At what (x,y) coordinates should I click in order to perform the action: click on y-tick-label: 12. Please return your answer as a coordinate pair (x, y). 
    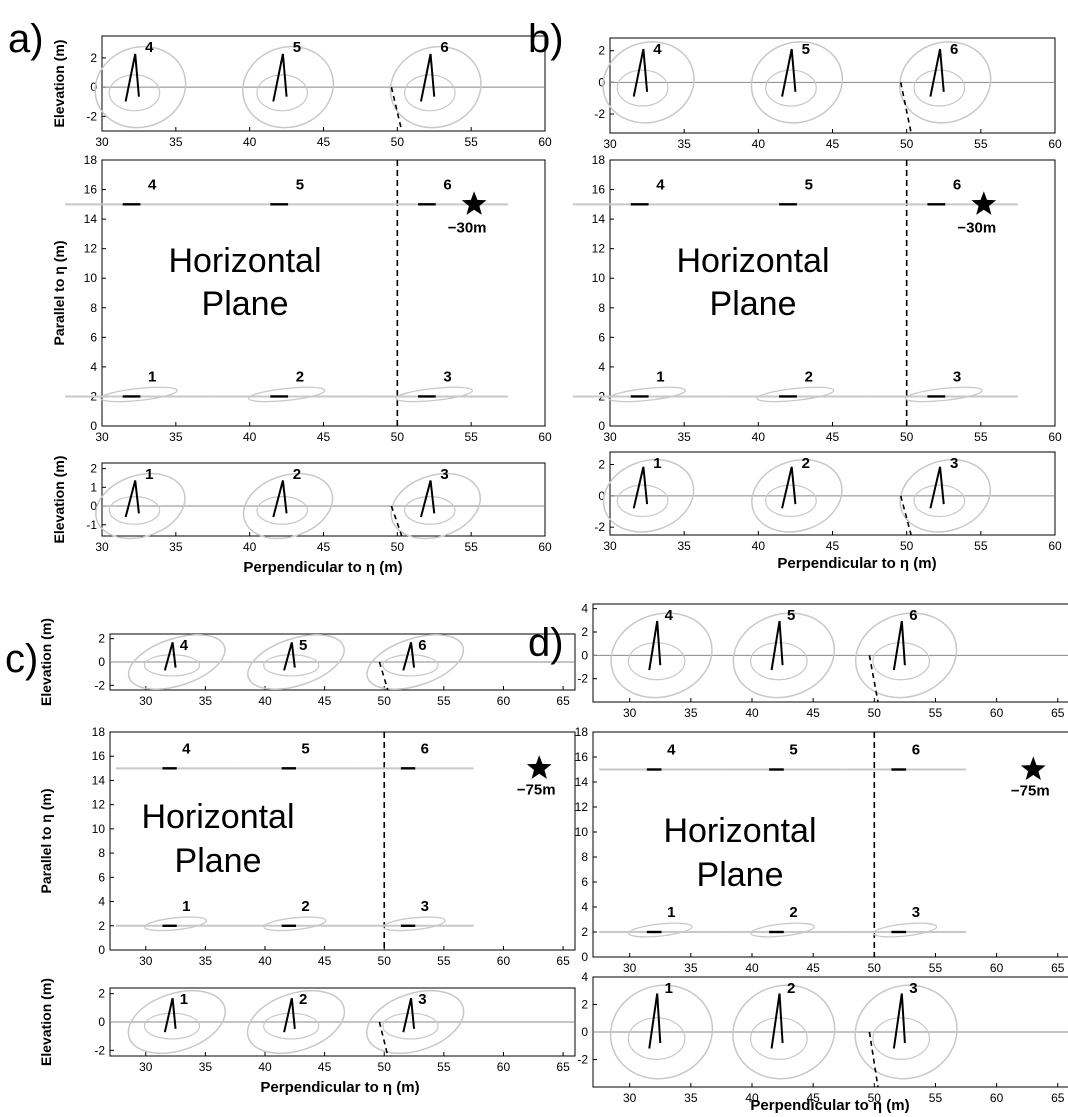
    Looking at the image, I should click on (599, 249).